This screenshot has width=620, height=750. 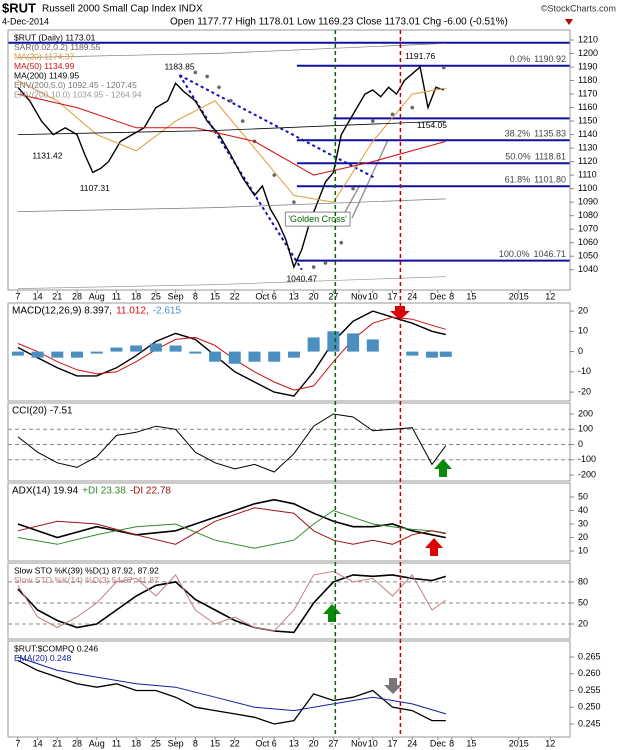 I want to click on y-tick-label: -10, so click(x=584, y=371).